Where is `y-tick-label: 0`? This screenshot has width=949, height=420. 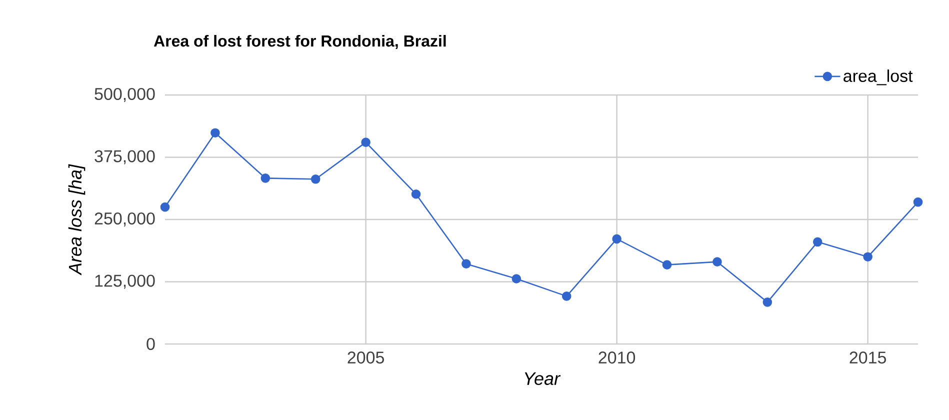
y-tick-label: 0 is located at coordinates (150, 344).